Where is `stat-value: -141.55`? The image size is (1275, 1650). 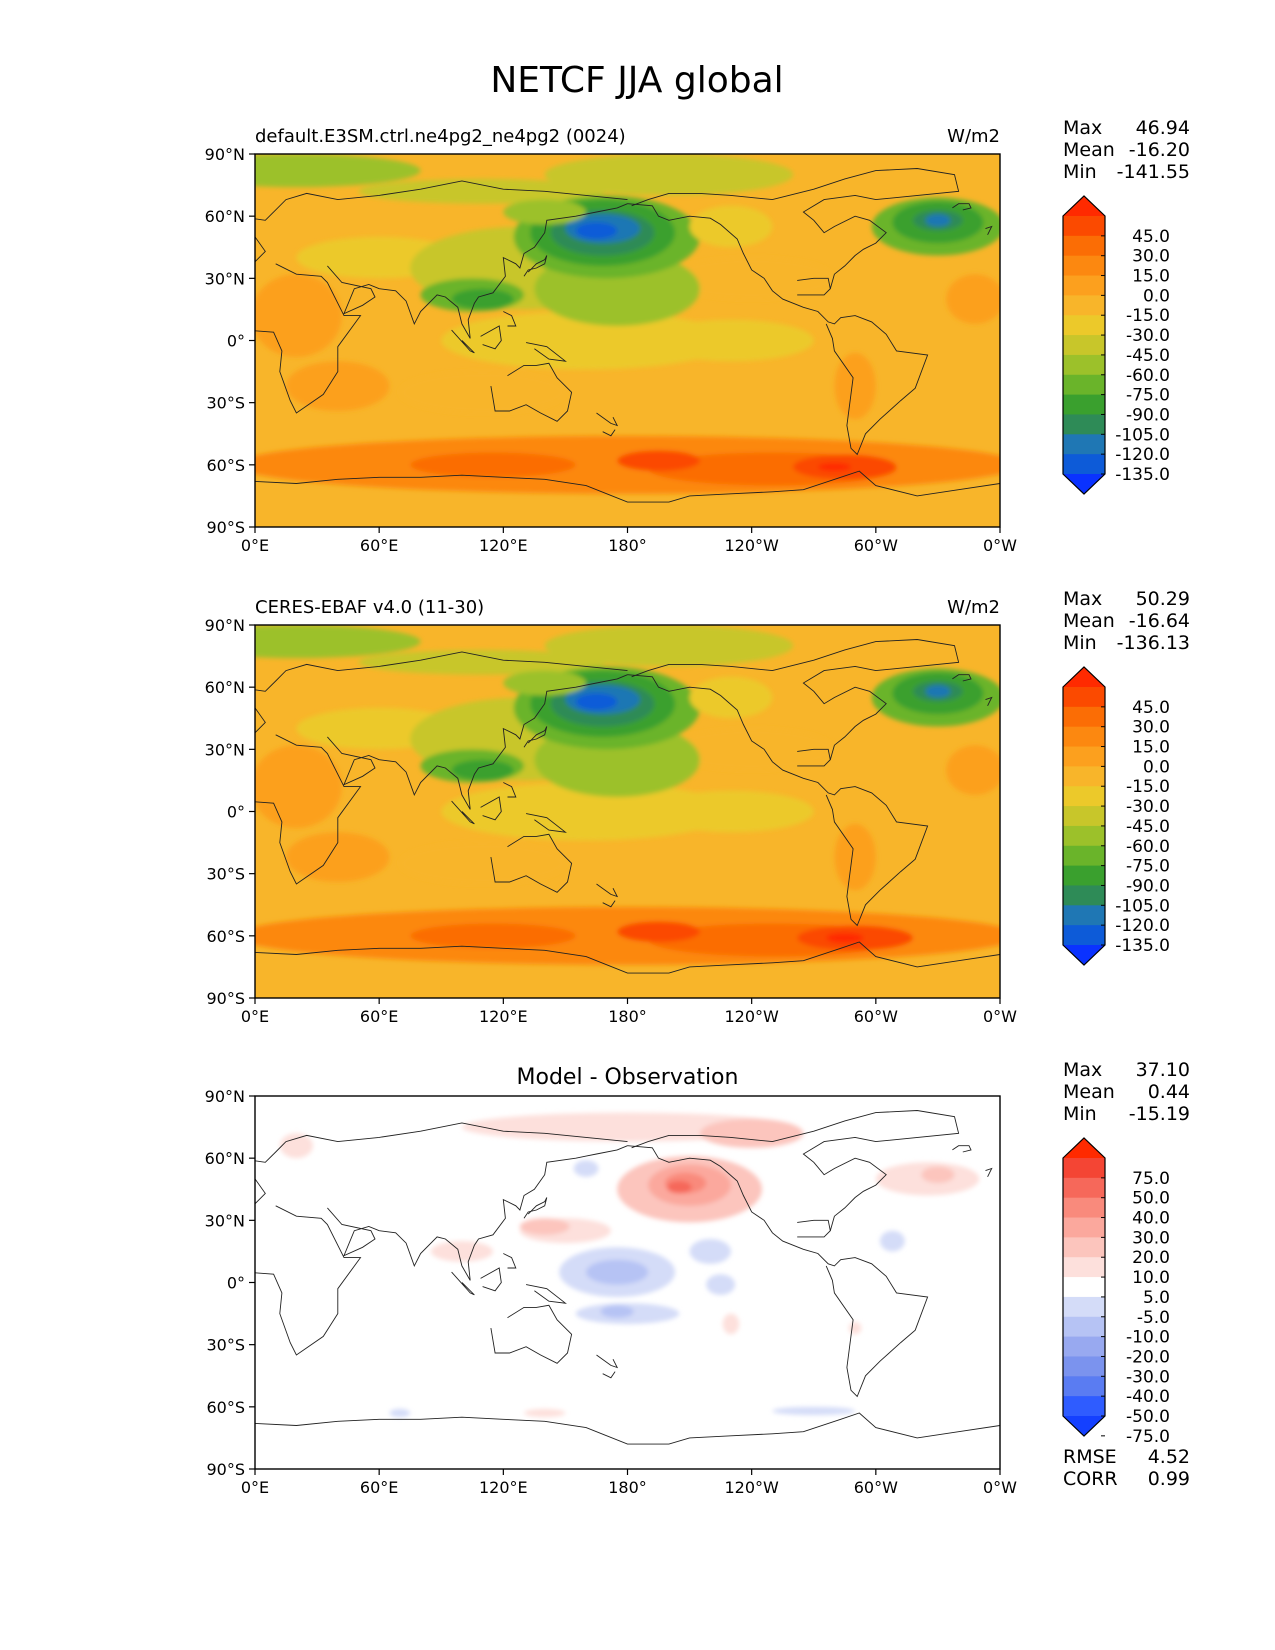
stat-value: -141.55 is located at coordinates (1153, 172).